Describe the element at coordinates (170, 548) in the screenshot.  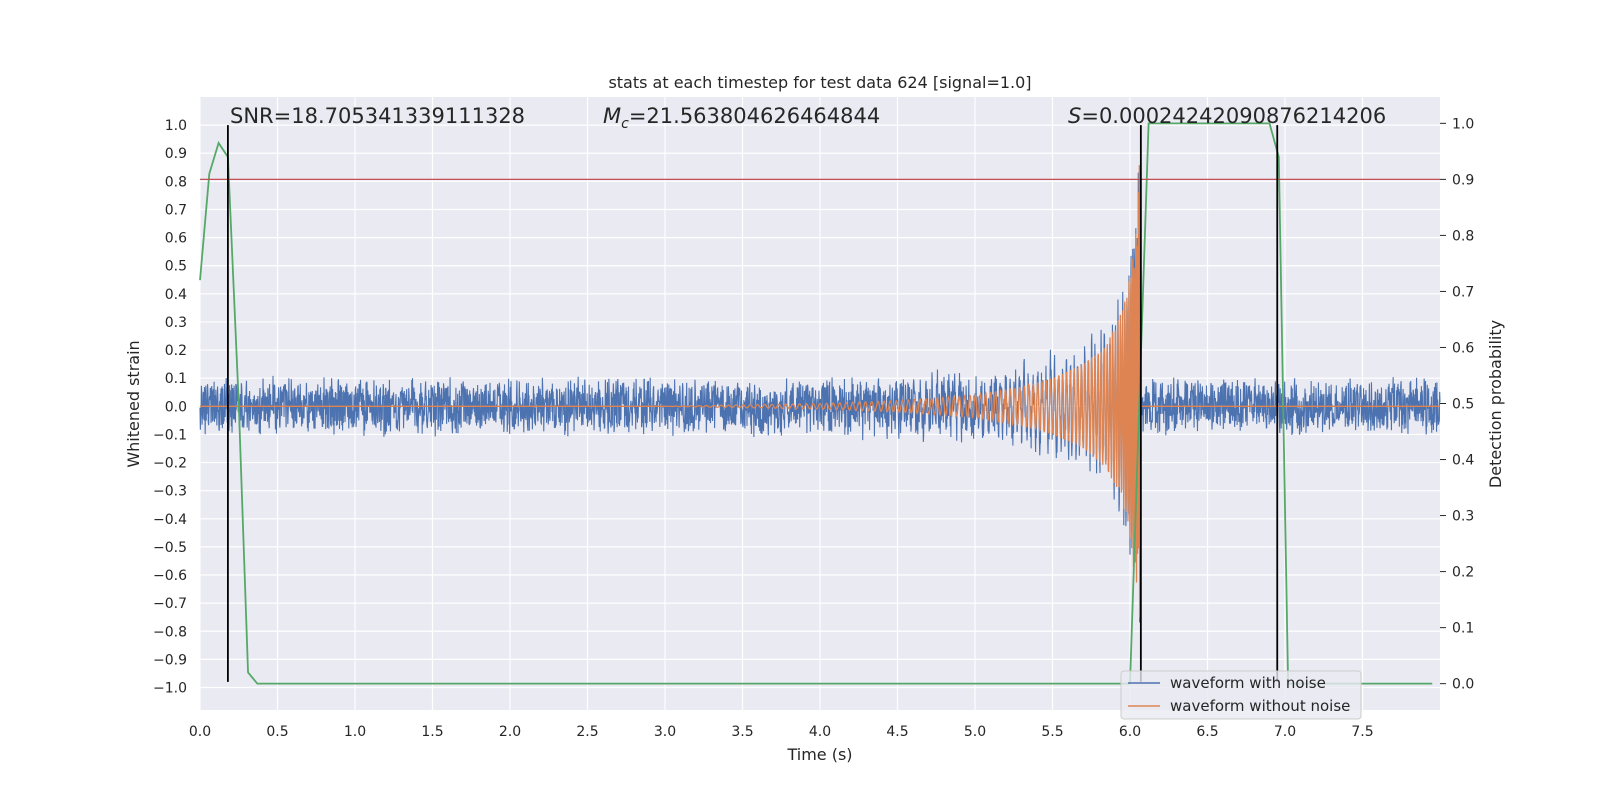
I see `y-tick-label: −0.5` at that location.